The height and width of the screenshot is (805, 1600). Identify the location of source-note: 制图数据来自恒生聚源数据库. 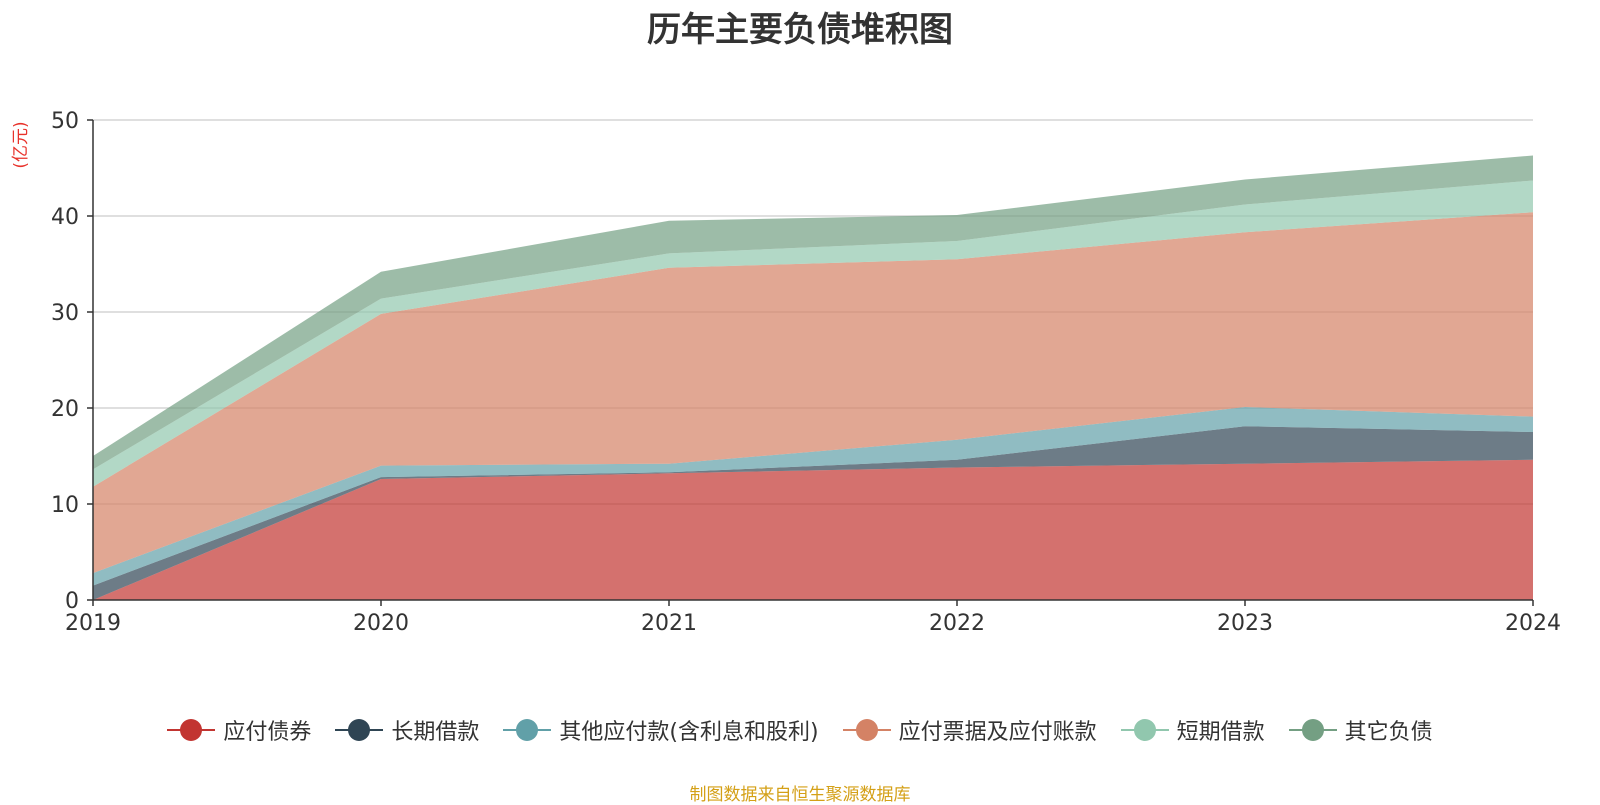
(800, 795).